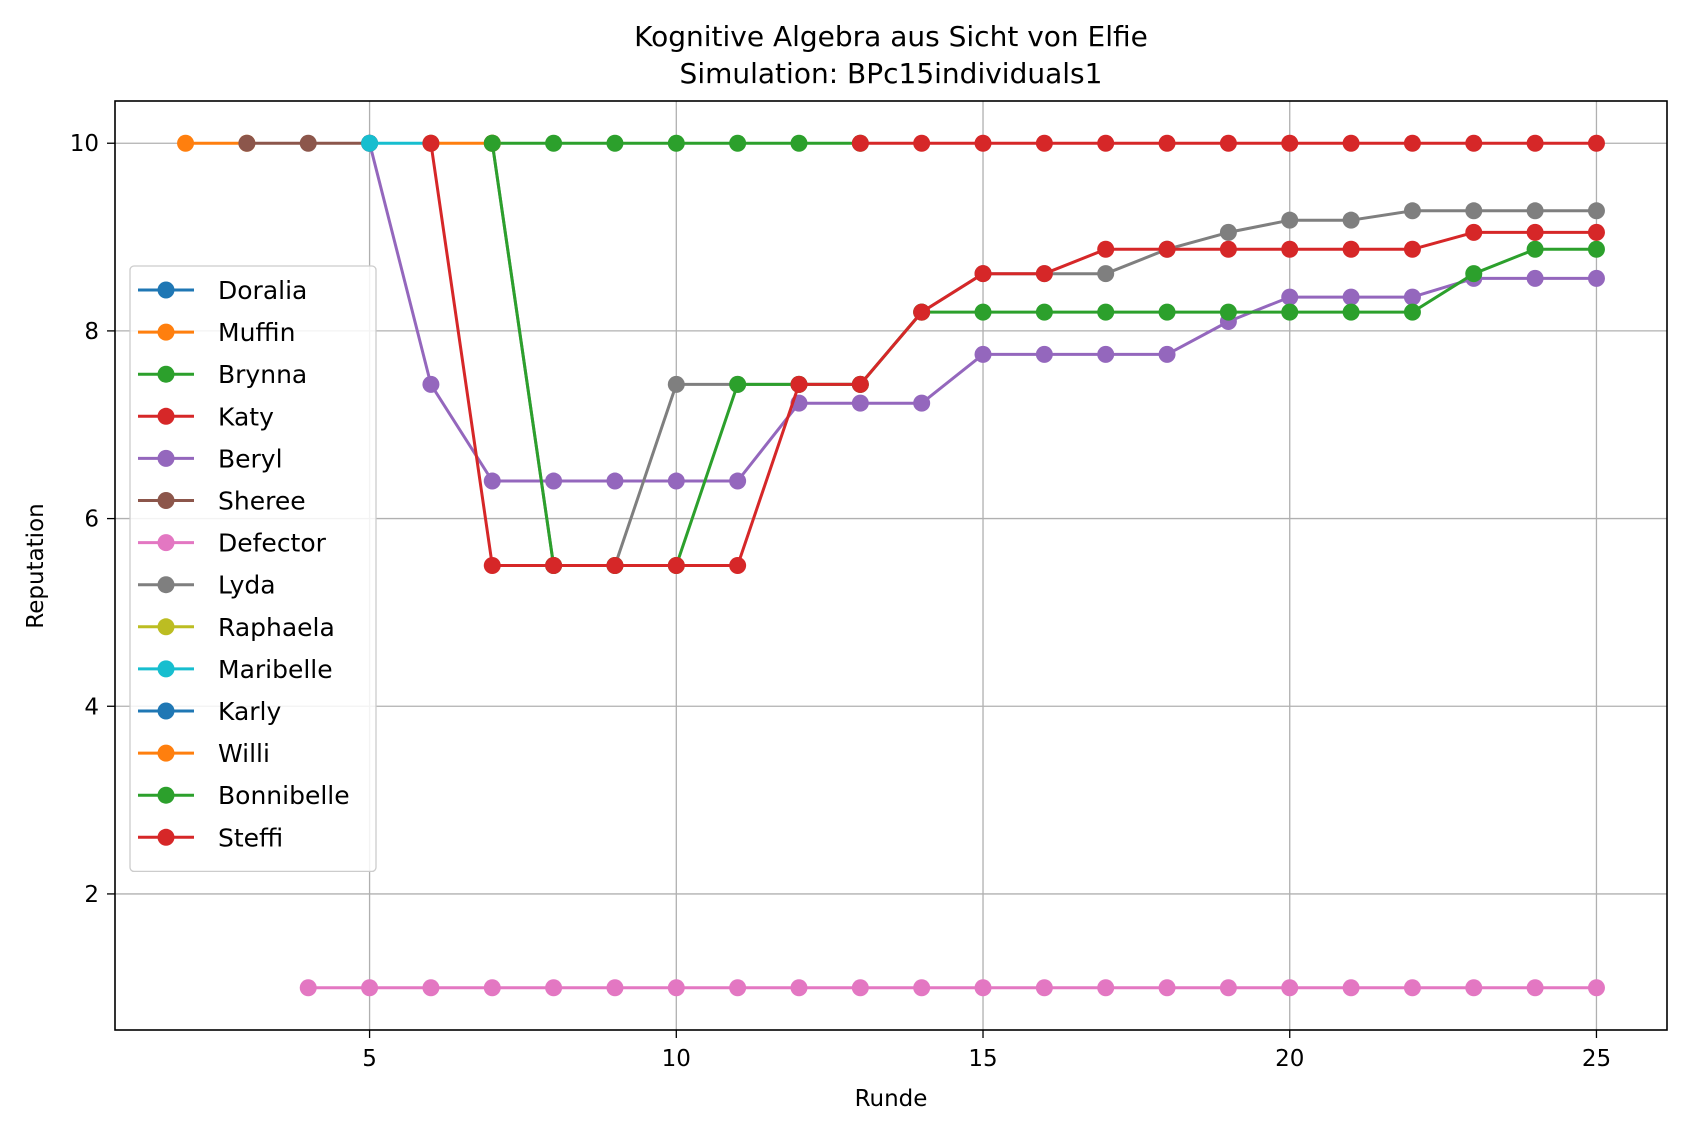  I want to click on legend-label: Defector, so click(272, 543).